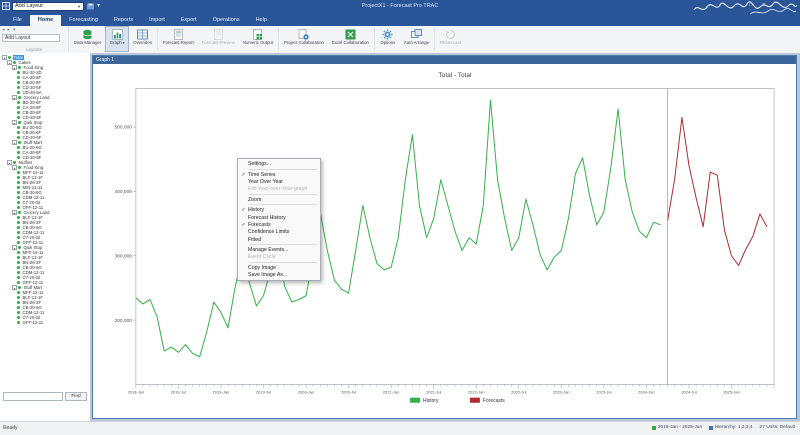  I want to click on tab-file: File, so click(17, 20).